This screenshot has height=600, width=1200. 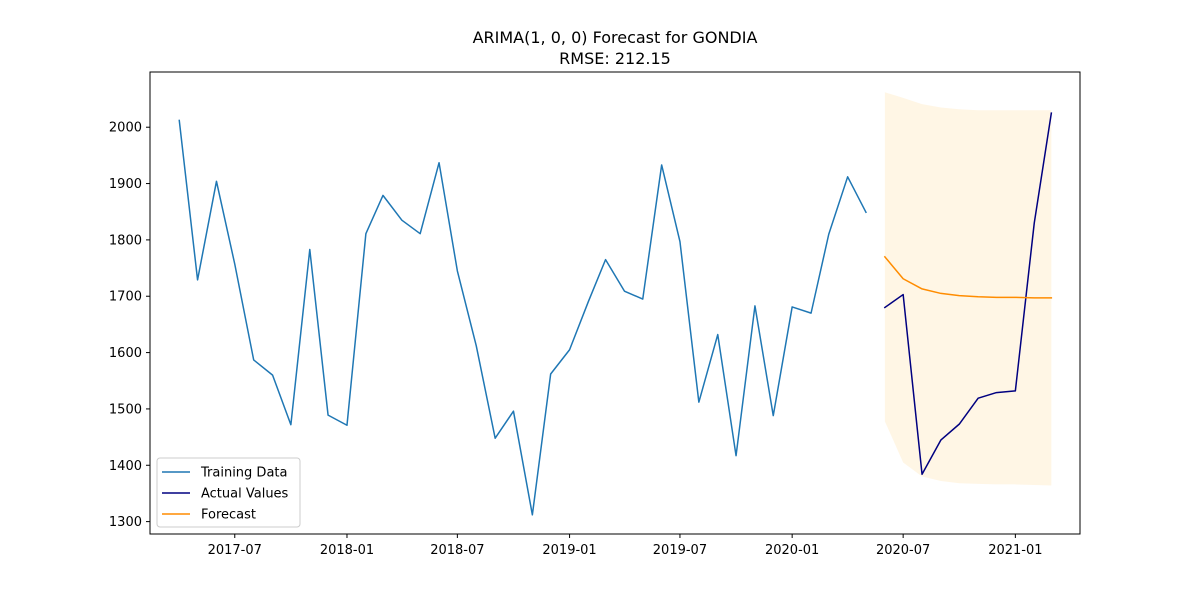 I want to click on chart-title: ARIMA(1, 0, 0) Forecast for GONDIA, so click(x=615, y=37).